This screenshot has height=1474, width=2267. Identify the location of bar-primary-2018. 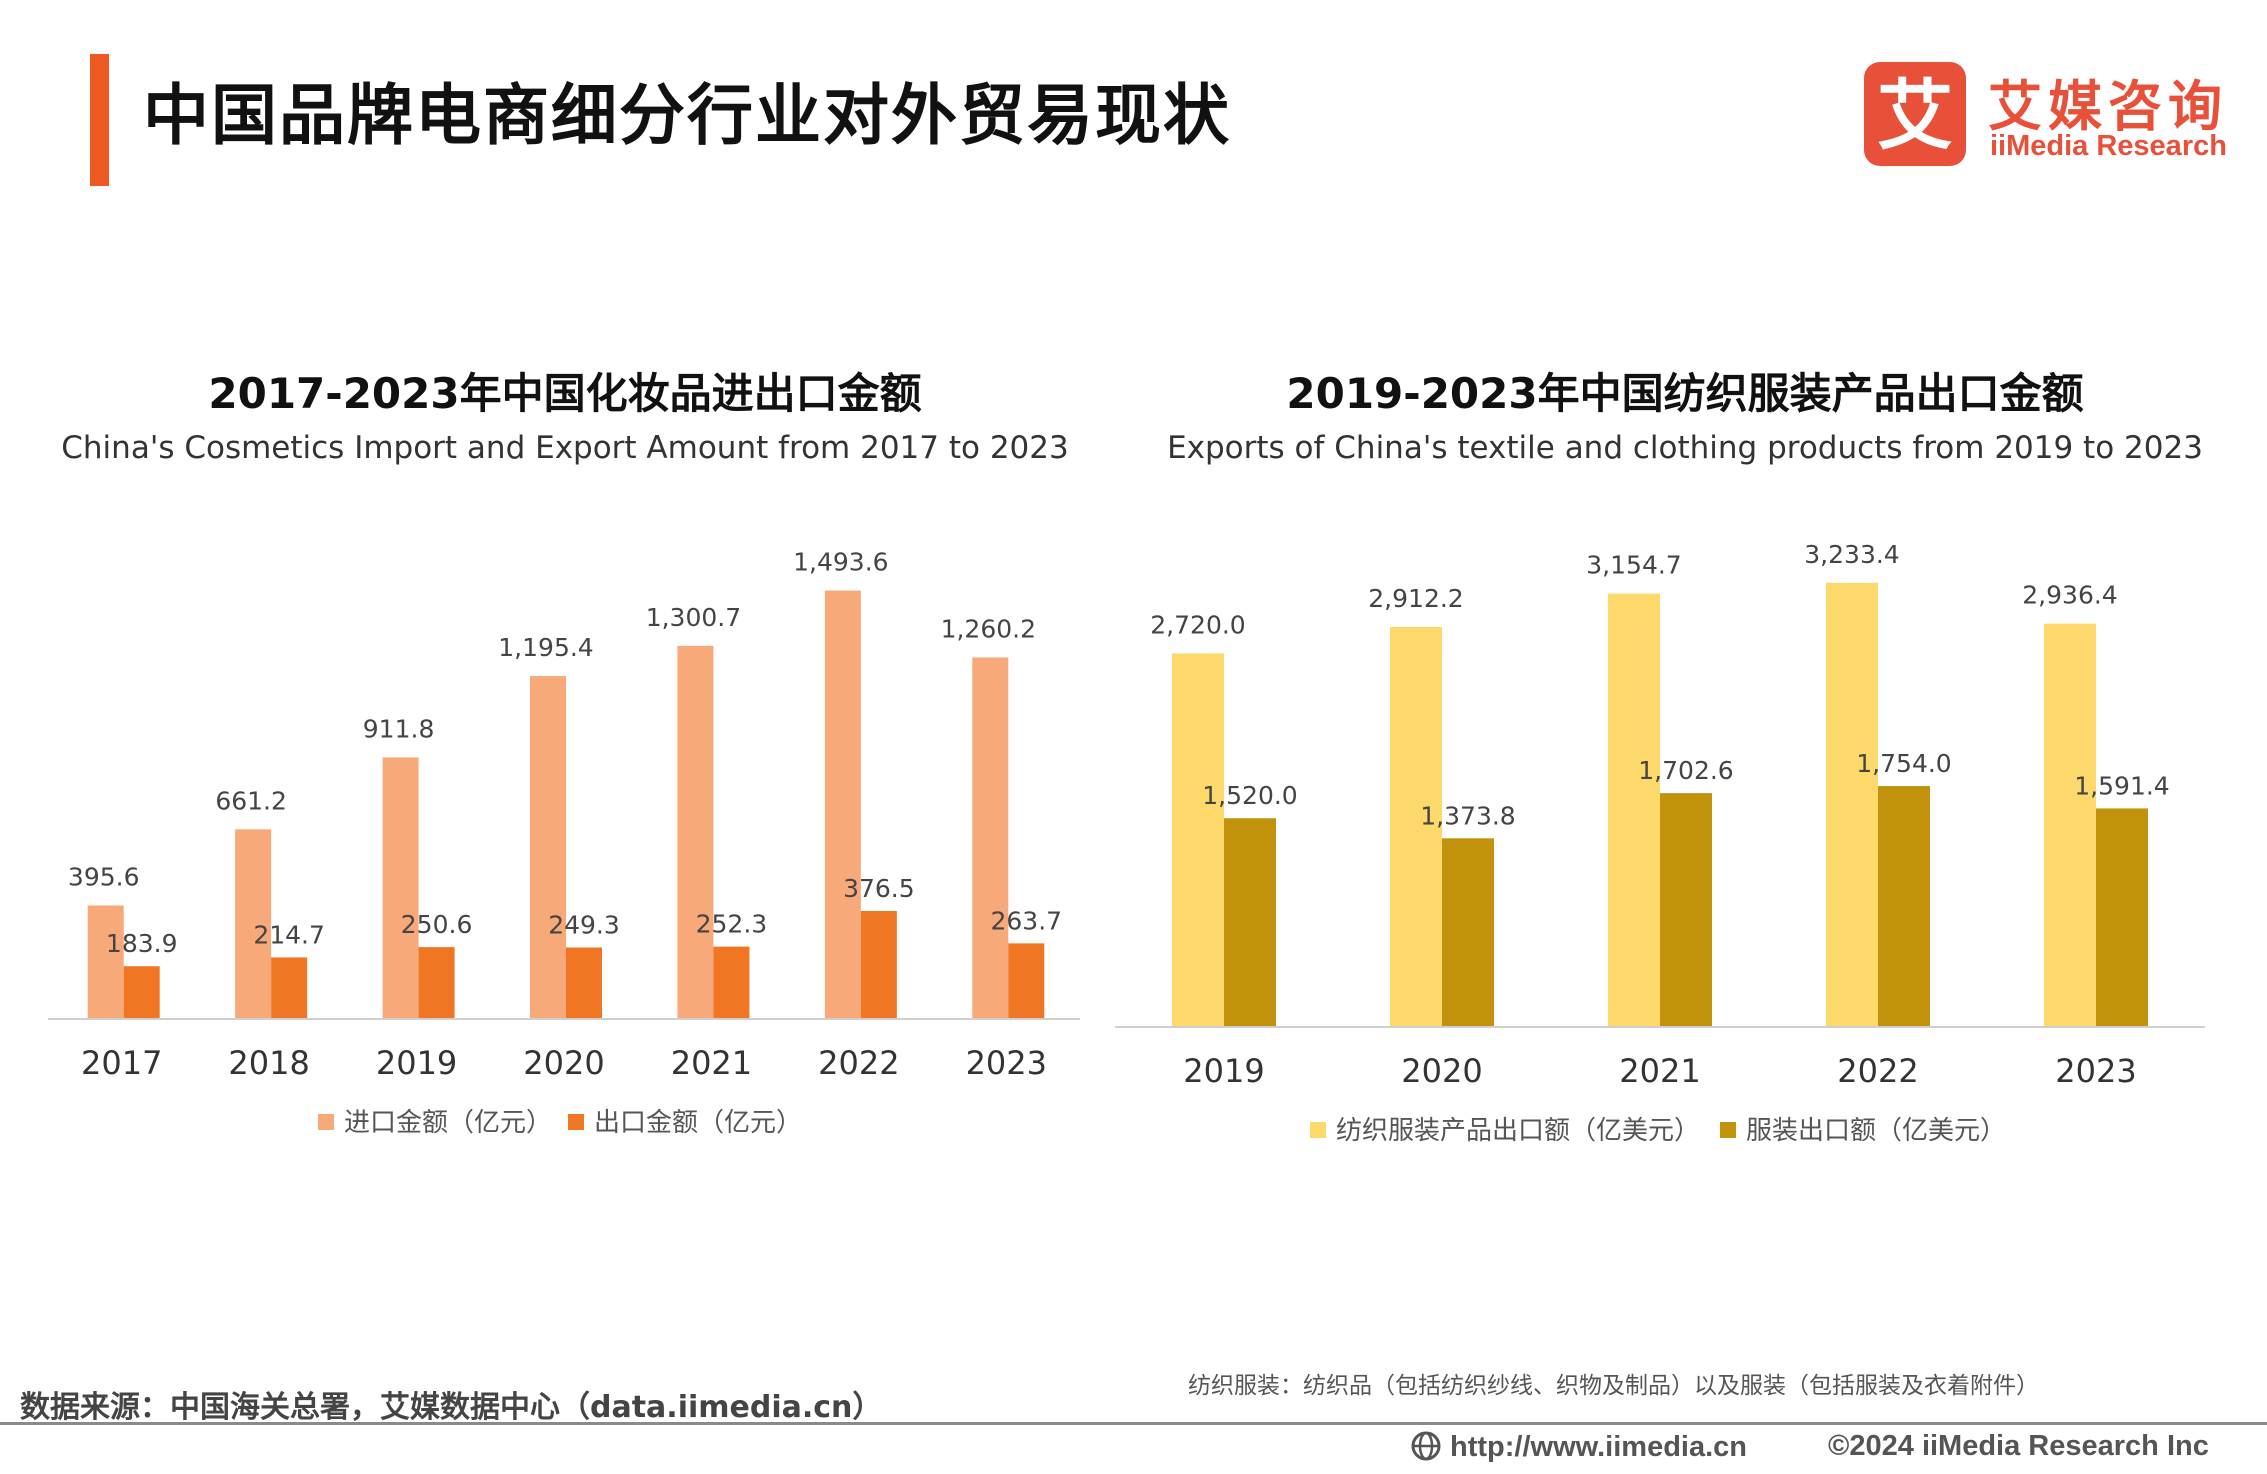
(253, 924).